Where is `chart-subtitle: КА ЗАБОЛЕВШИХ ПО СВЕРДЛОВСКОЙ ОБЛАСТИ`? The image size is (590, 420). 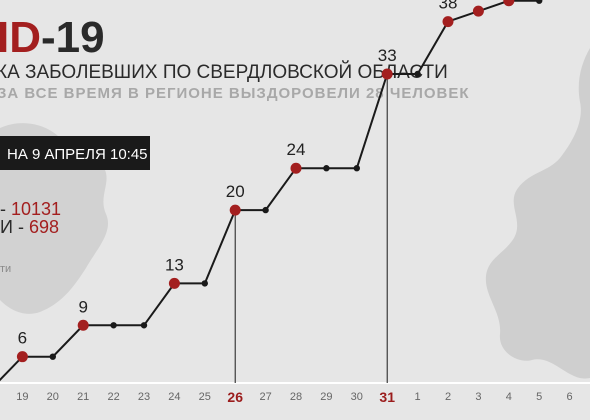
chart-subtitle: КА ЗАБОЛЕВШИХ ПО СВЕРДЛОВСКОЙ ОБЛАСТИ is located at coordinates (224, 72).